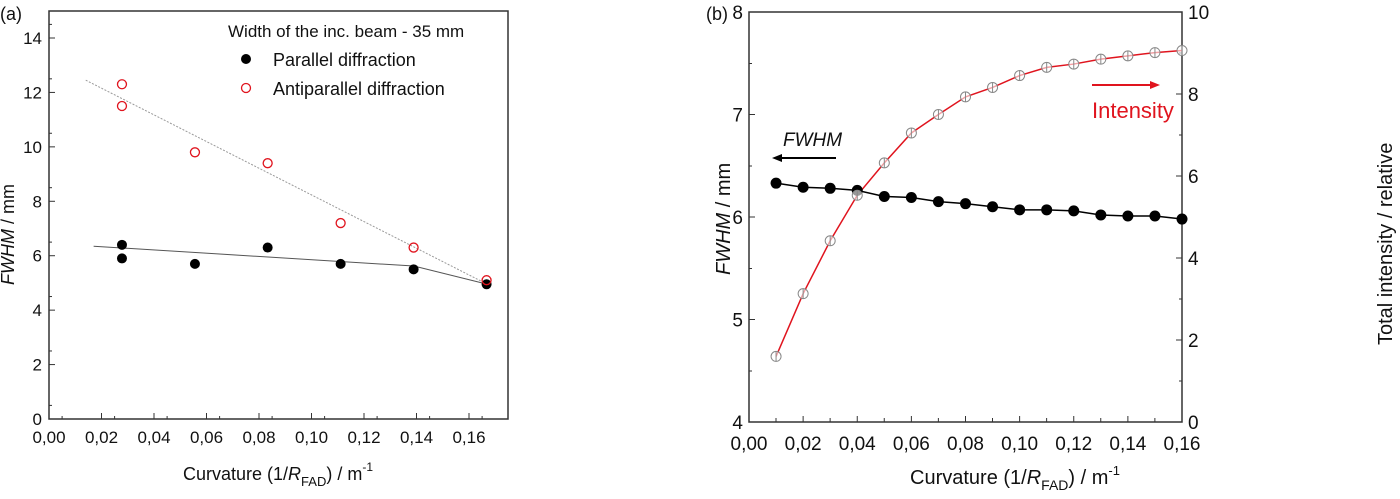 The image size is (1400, 499). I want to click on panel-a-ylabel: FWHM / mm, so click(9, 234).